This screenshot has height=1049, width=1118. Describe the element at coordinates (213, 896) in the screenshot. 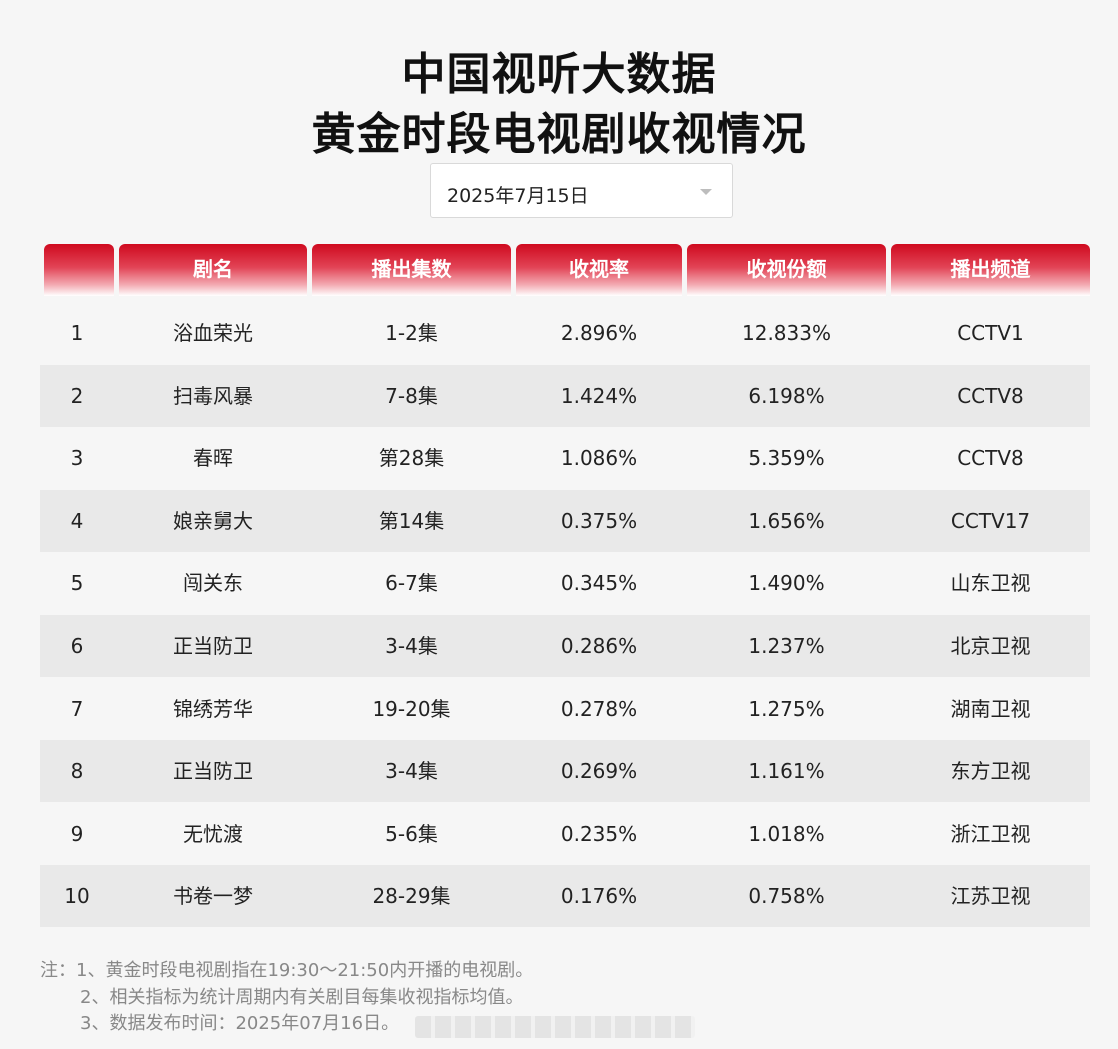

I see `cell-name: 书卷一梦` at that location.